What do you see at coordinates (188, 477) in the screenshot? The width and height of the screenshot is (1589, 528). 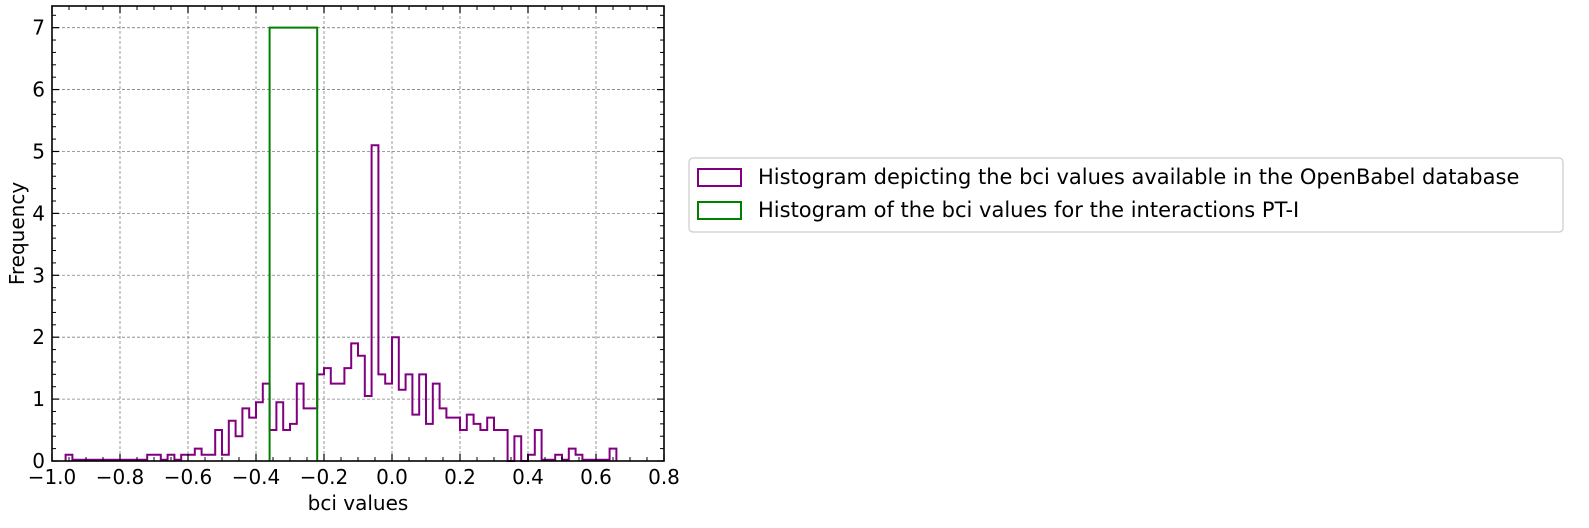 I see `x-tick-label: −0.6` at bounding box center [188, 477].